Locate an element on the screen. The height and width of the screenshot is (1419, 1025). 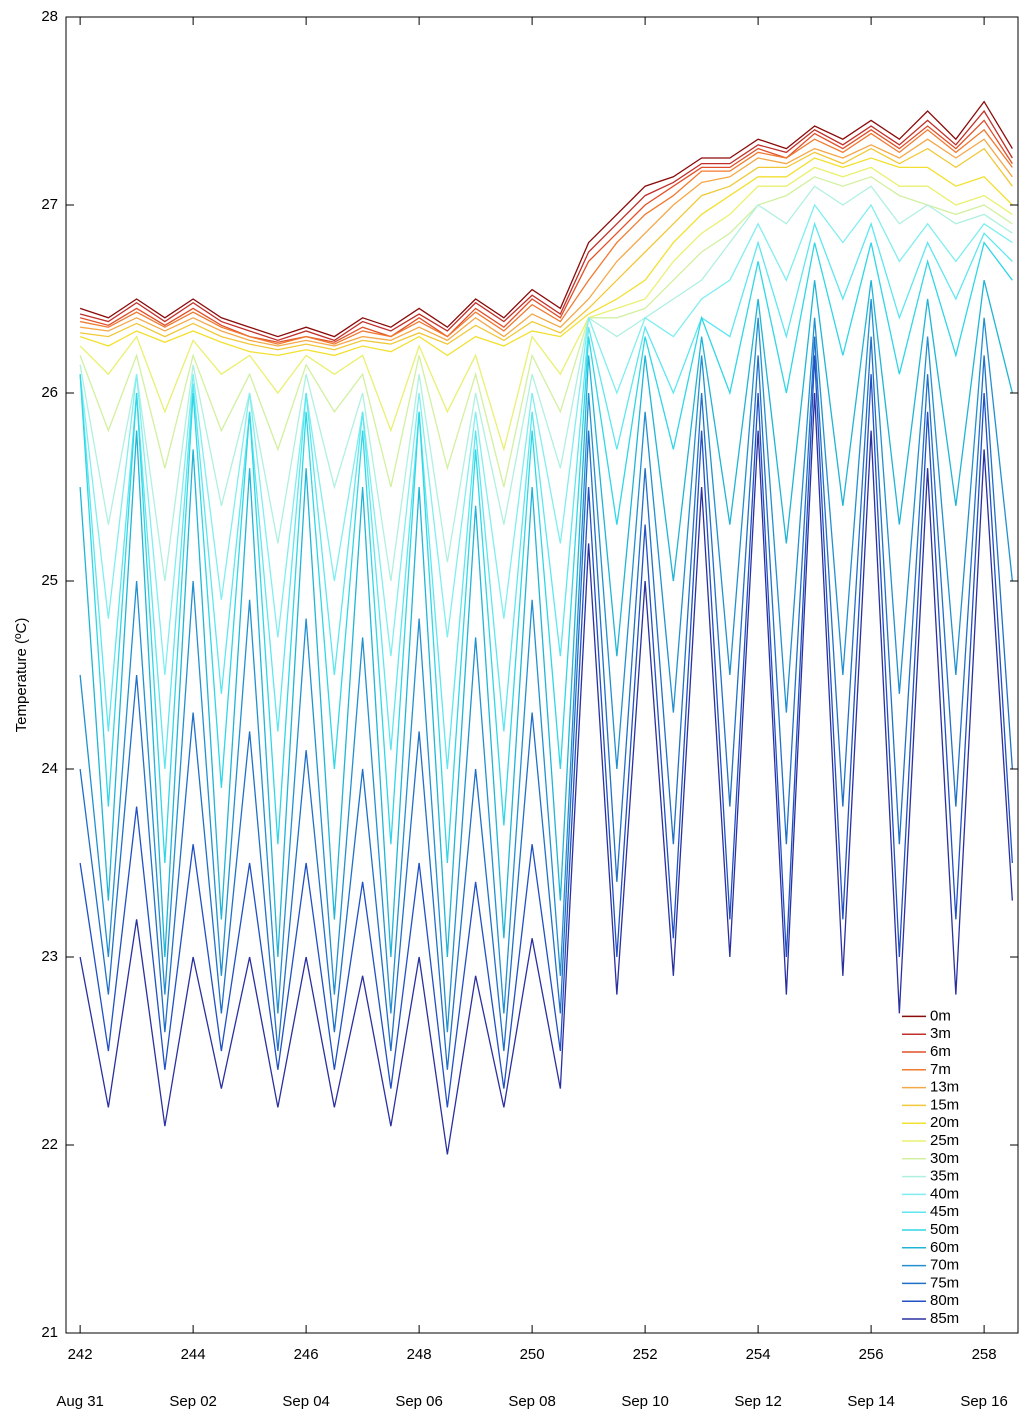
x-date-label: Sep 02 is located at coordinates (193, 1401).